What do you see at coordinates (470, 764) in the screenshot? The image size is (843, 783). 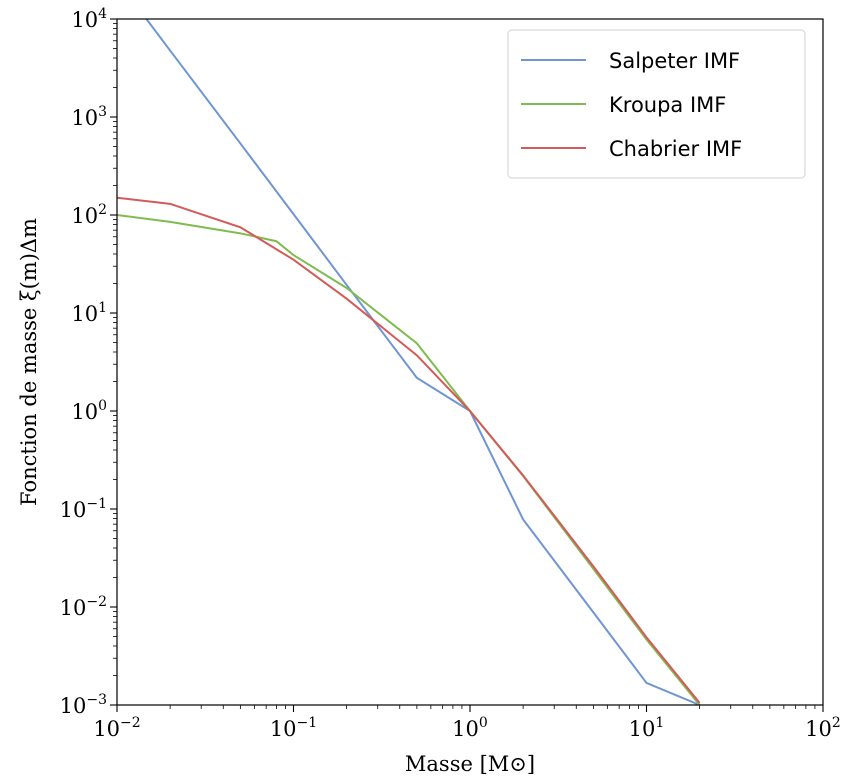 I see `x-axis-label: Masse [M⊙]` at bounding box center [470, 764].